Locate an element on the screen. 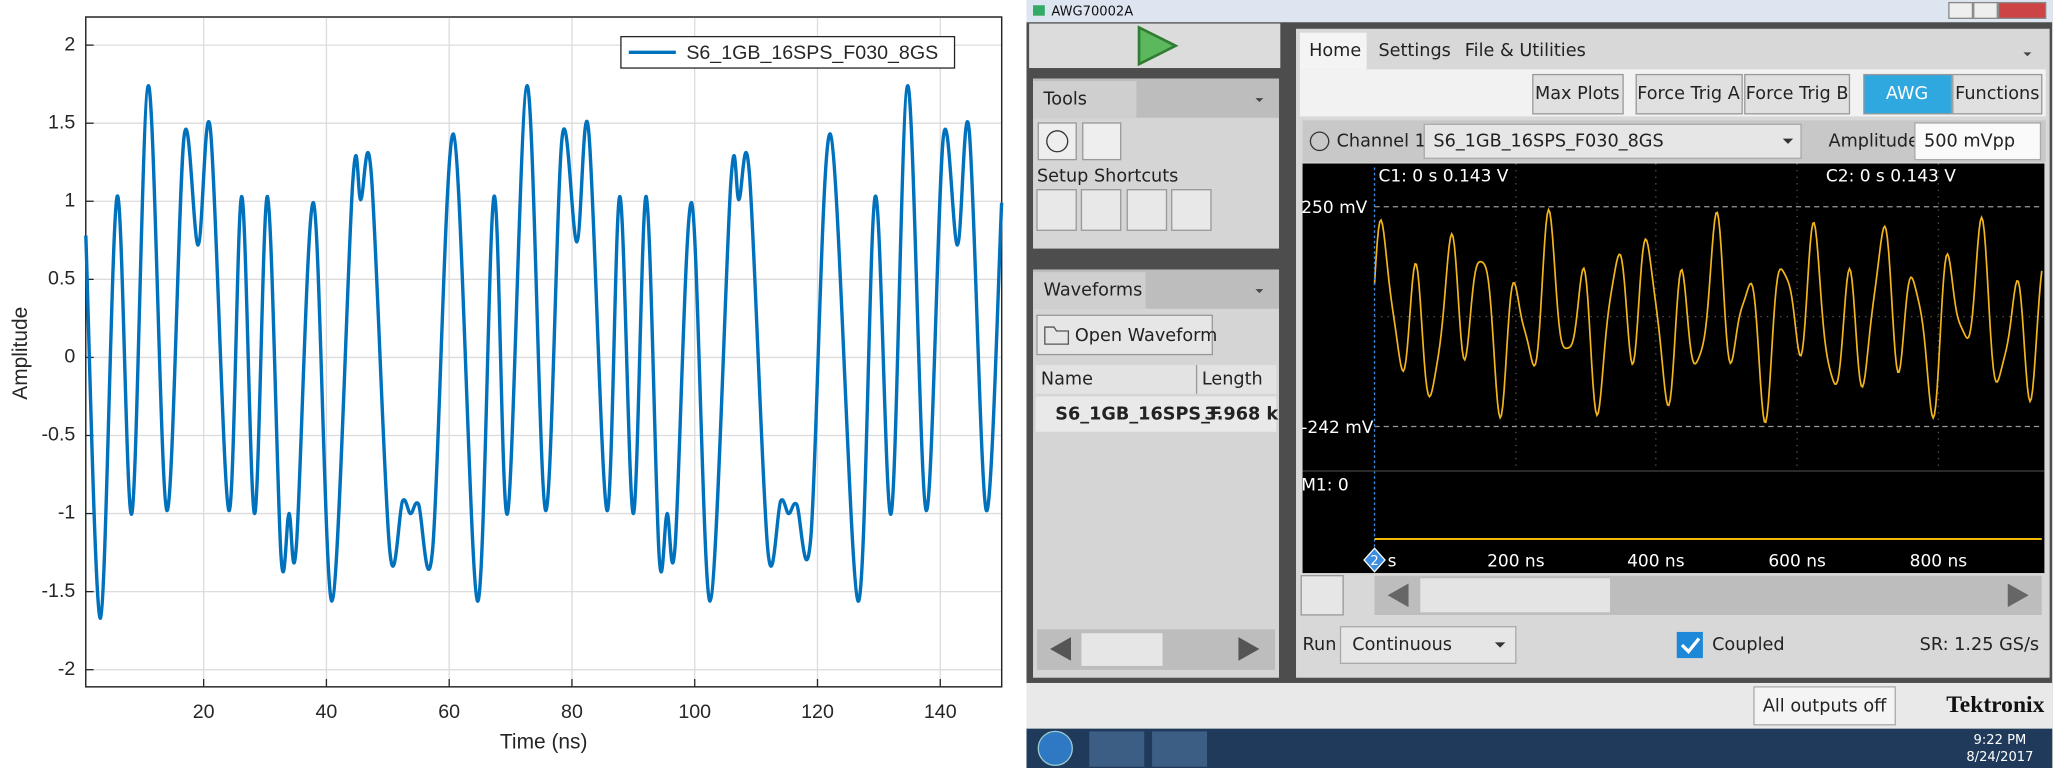 This screenshot has width=2053, height=768. y-tick-label: 1.5 is located at coordinates (61, 122).